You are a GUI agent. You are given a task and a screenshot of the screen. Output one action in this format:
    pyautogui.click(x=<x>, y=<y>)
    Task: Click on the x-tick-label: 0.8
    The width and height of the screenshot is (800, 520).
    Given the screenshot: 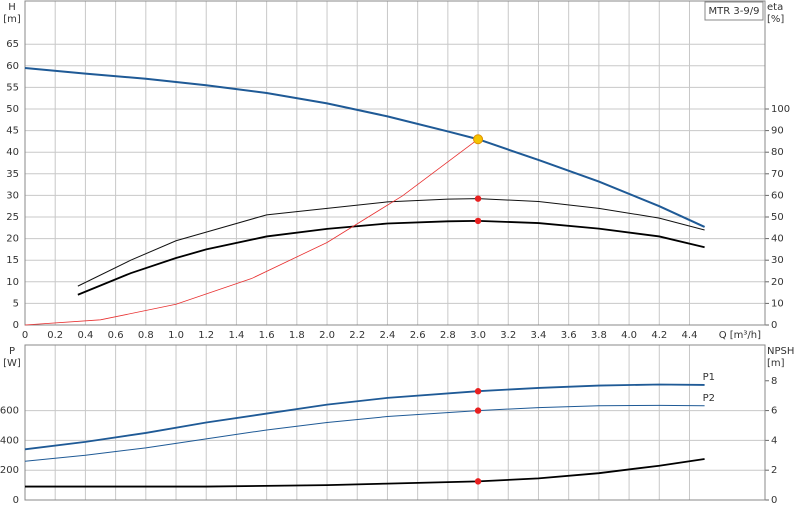 What is the action you would take?
    pyautogui.click(x=146, y=335)
    